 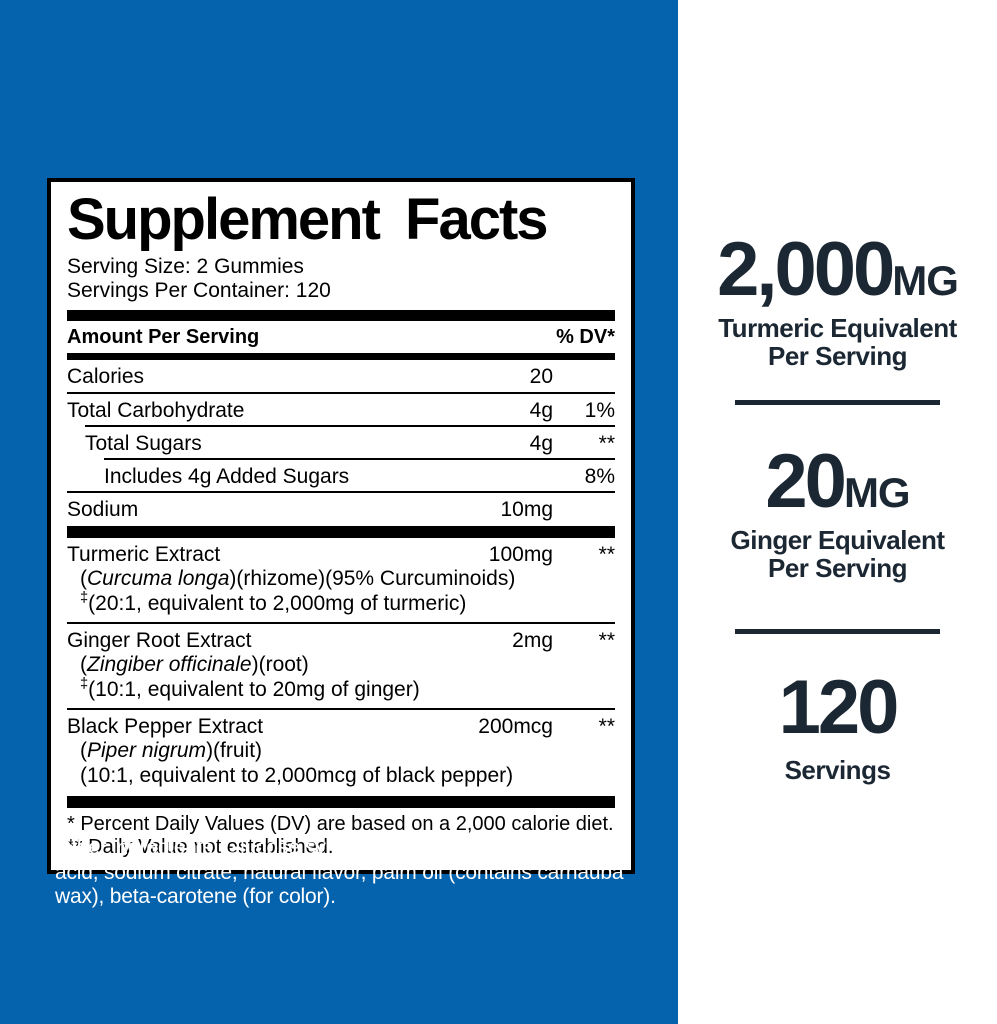 I want to click on table-row-calories: Calories 20, so click(x=341, y=375).